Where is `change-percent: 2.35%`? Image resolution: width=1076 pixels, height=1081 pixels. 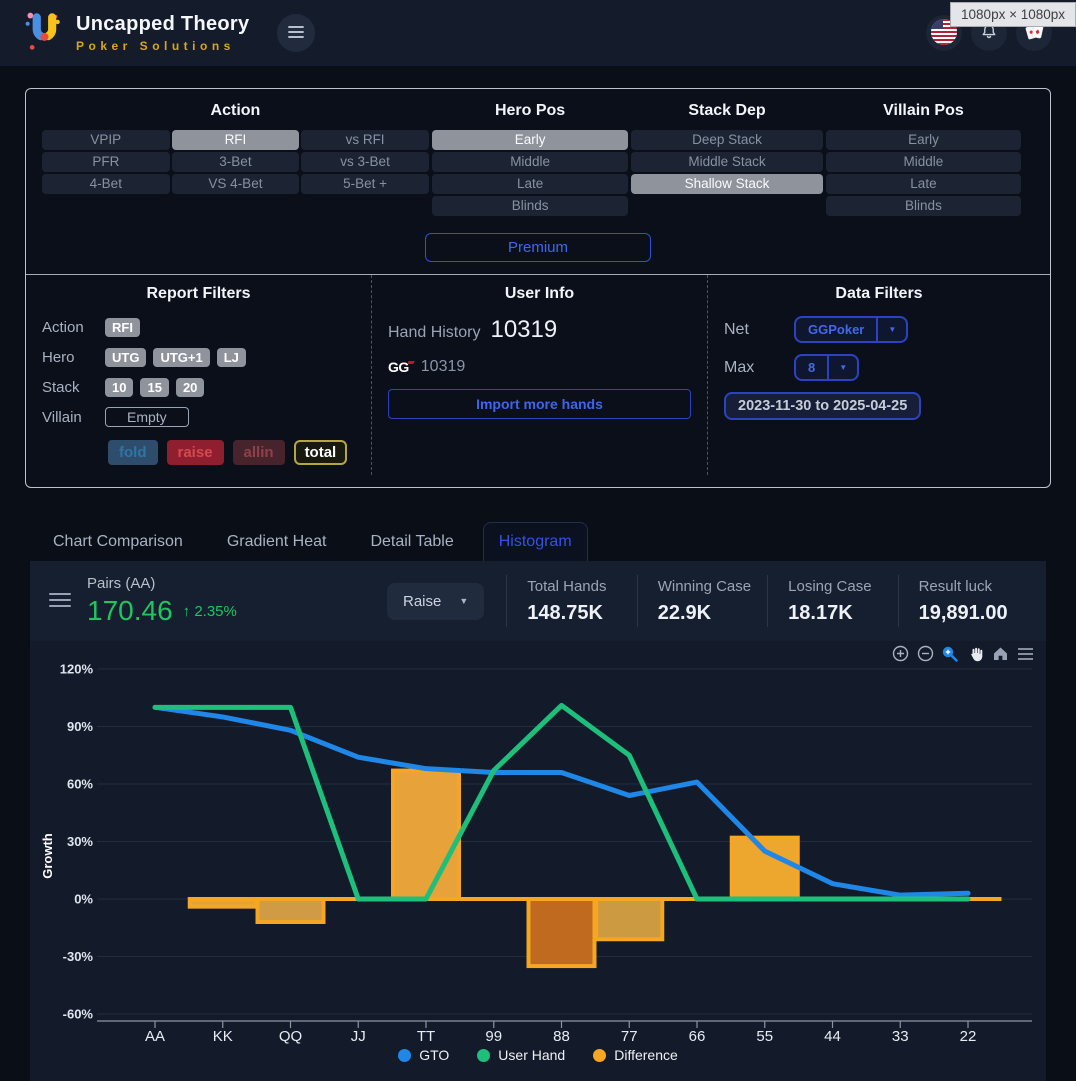
change-percent: 2.35% is located at coordinates (215, 611).